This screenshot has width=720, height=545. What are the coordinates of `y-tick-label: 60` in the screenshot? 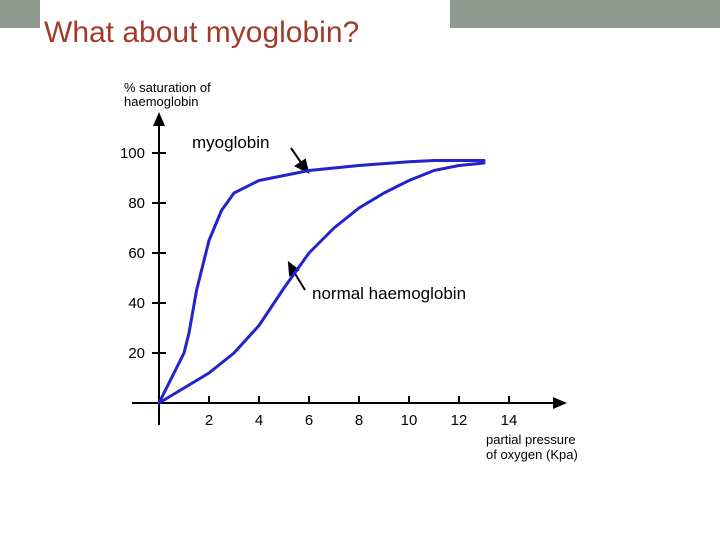 It's located at (136, 253).